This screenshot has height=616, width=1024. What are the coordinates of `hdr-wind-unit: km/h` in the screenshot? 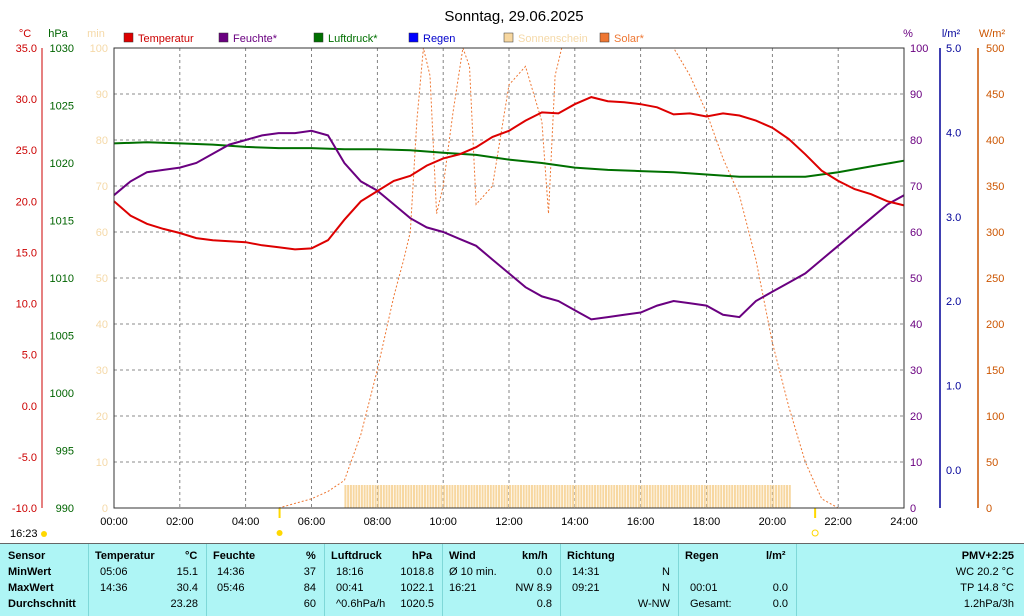 It's located at (535, 556).